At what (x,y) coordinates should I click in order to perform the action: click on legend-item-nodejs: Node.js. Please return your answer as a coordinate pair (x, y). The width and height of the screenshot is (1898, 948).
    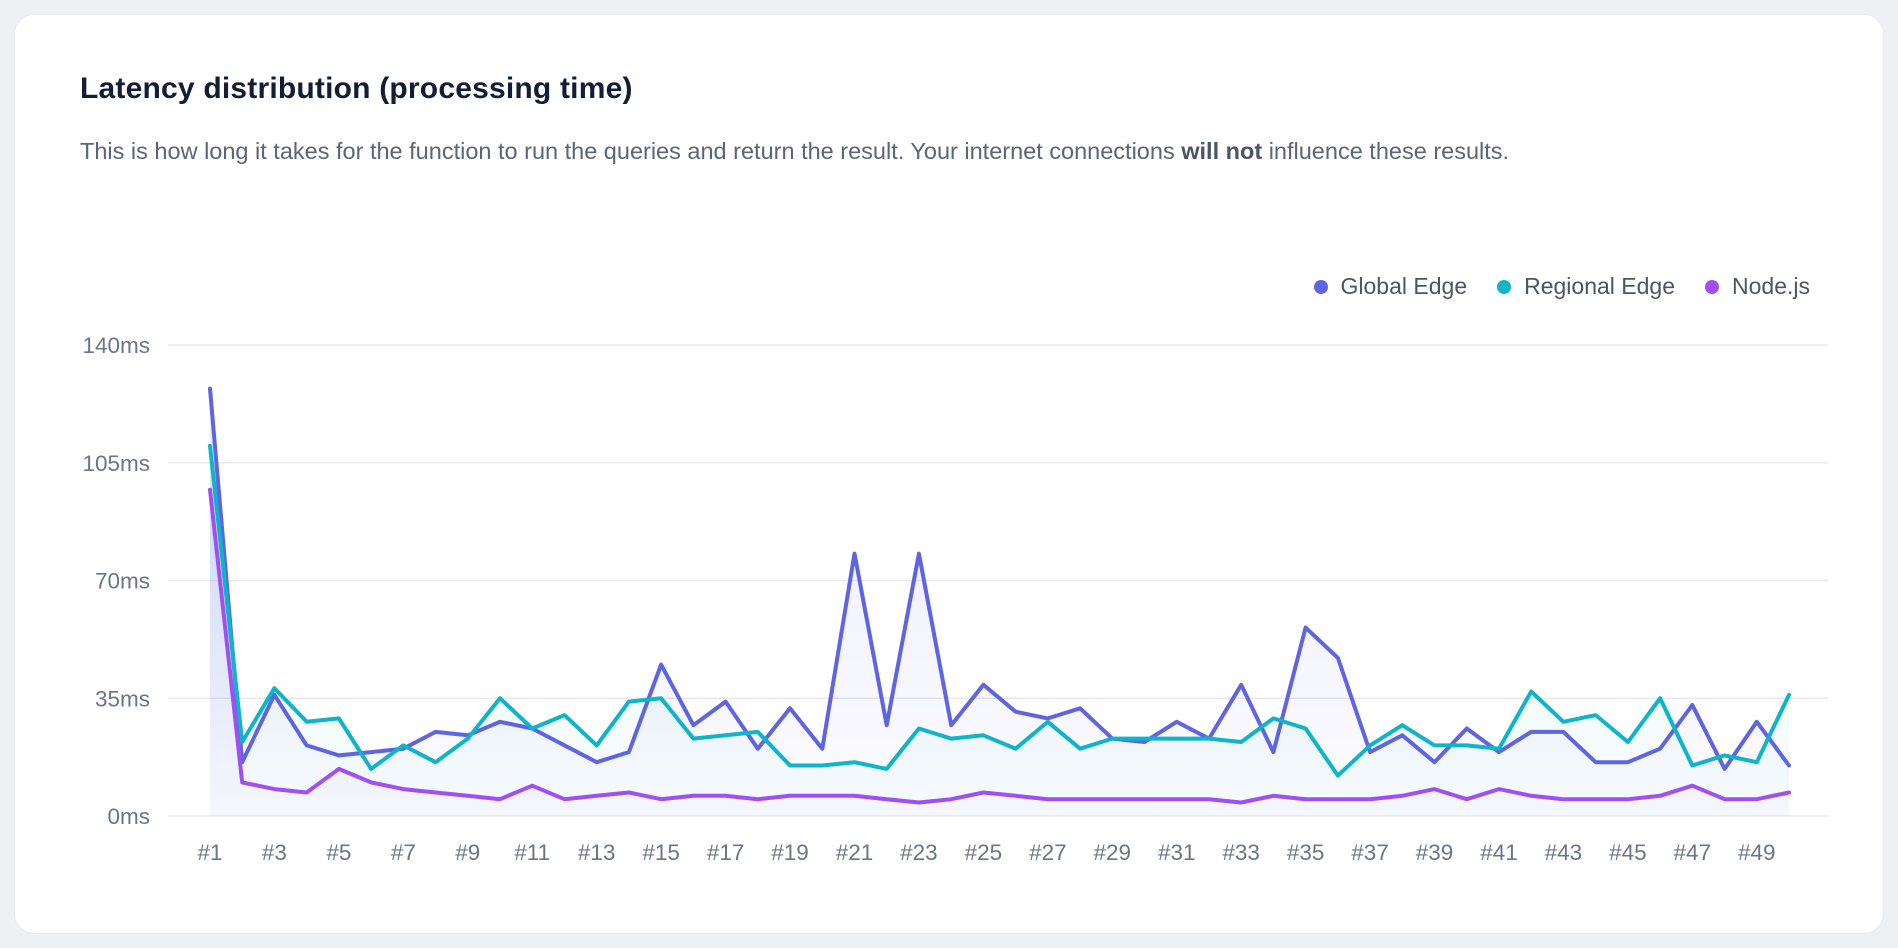
    Looking at the image, I should click on (1757, 286).